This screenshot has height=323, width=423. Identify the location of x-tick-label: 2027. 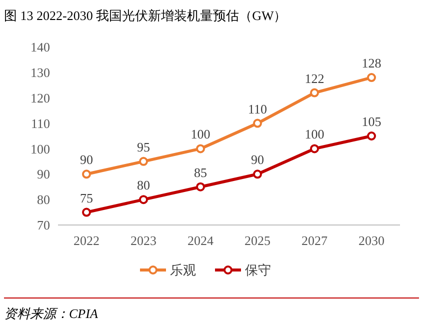
(315, 240).